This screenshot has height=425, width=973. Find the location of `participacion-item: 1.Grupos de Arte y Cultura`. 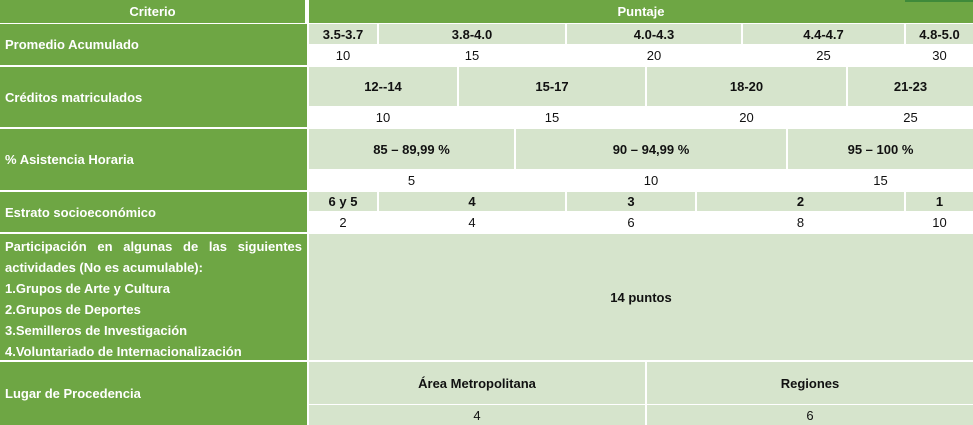

participacion-item: 1.Grupos de Arte y Cultura is located at coordinates (87, 288).